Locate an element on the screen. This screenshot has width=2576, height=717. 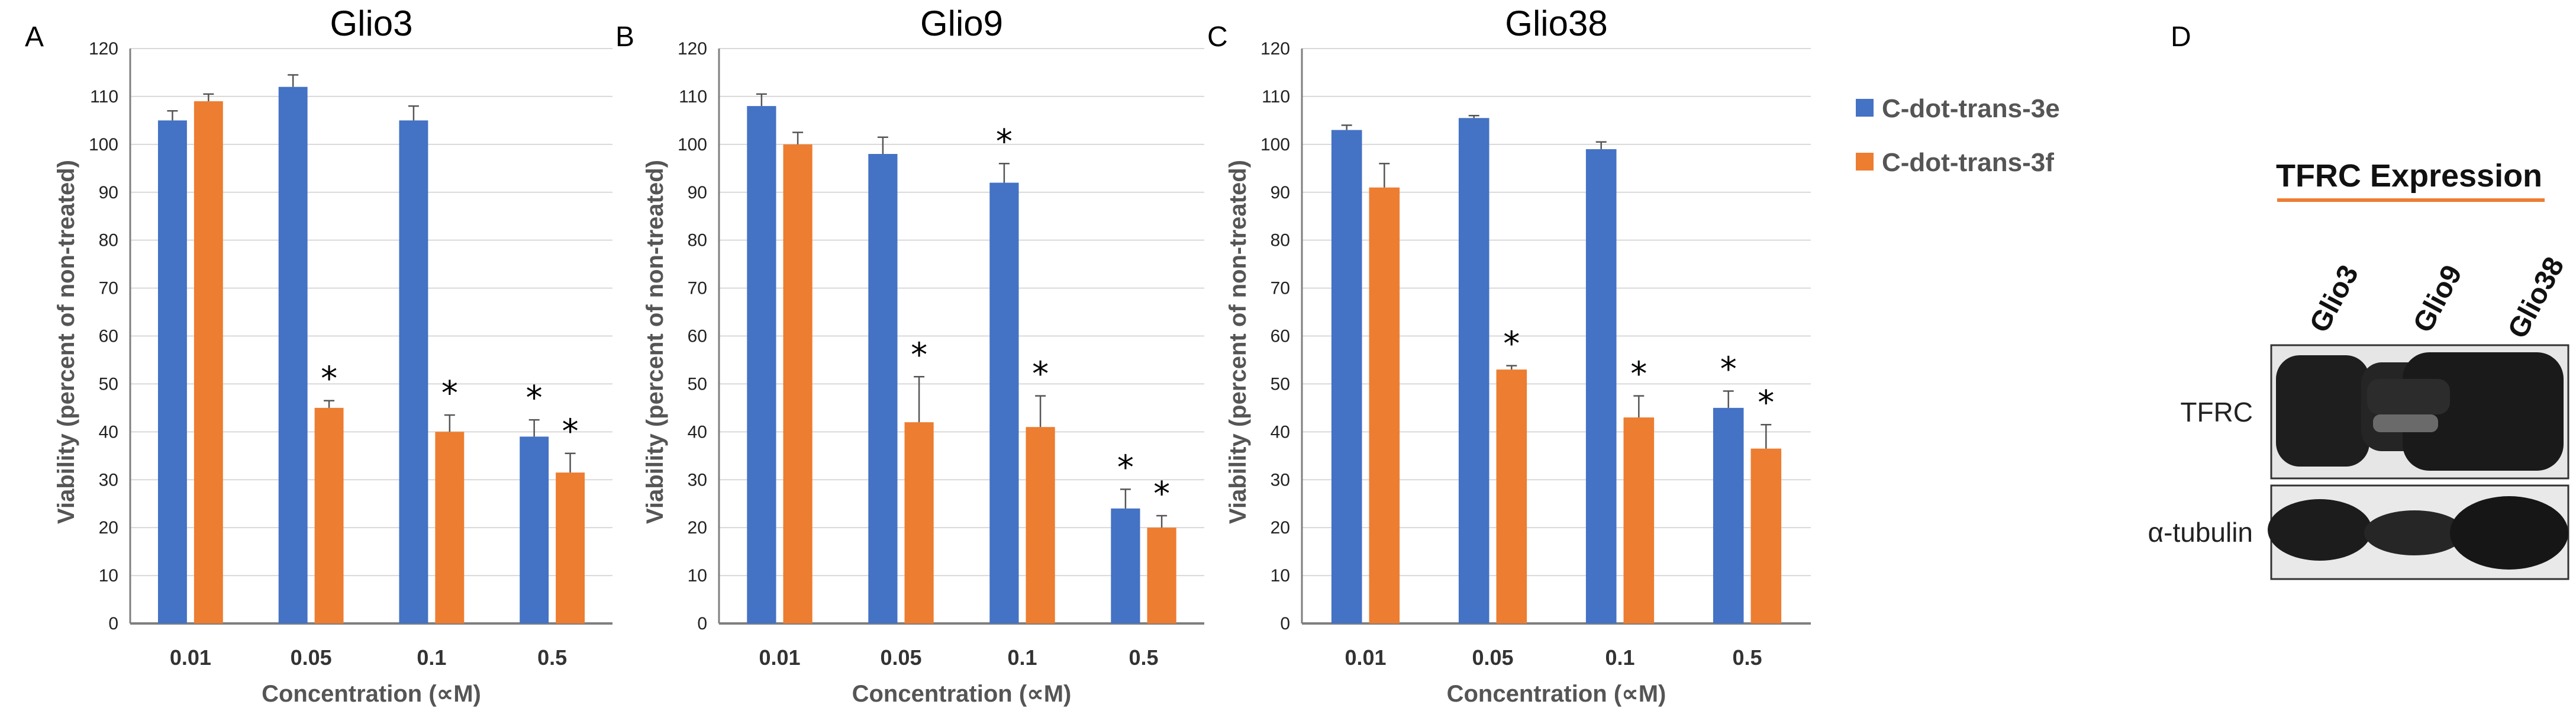
panel-letter-a: A is located at coordinates (34, 37).